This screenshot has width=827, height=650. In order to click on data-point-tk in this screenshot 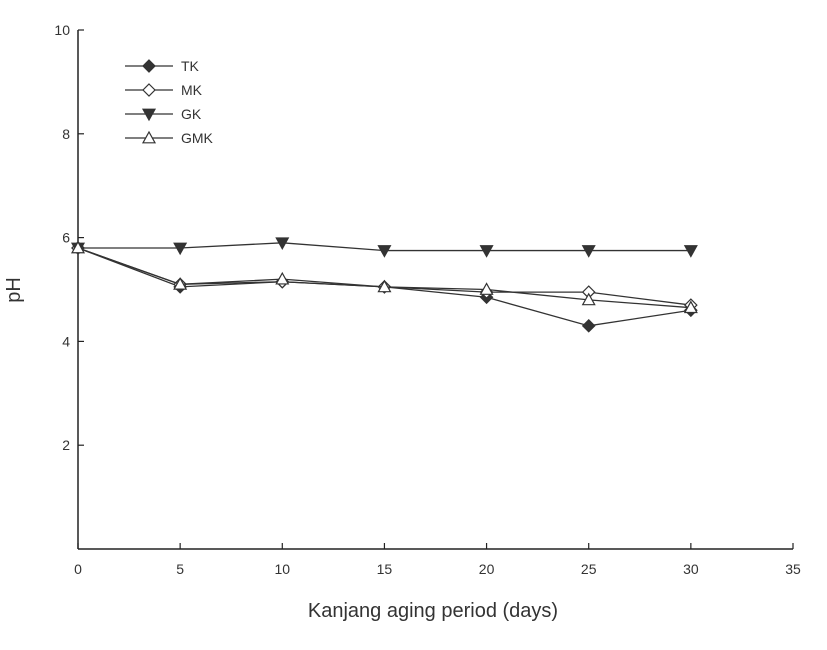, I will do `click(588, 325)`.